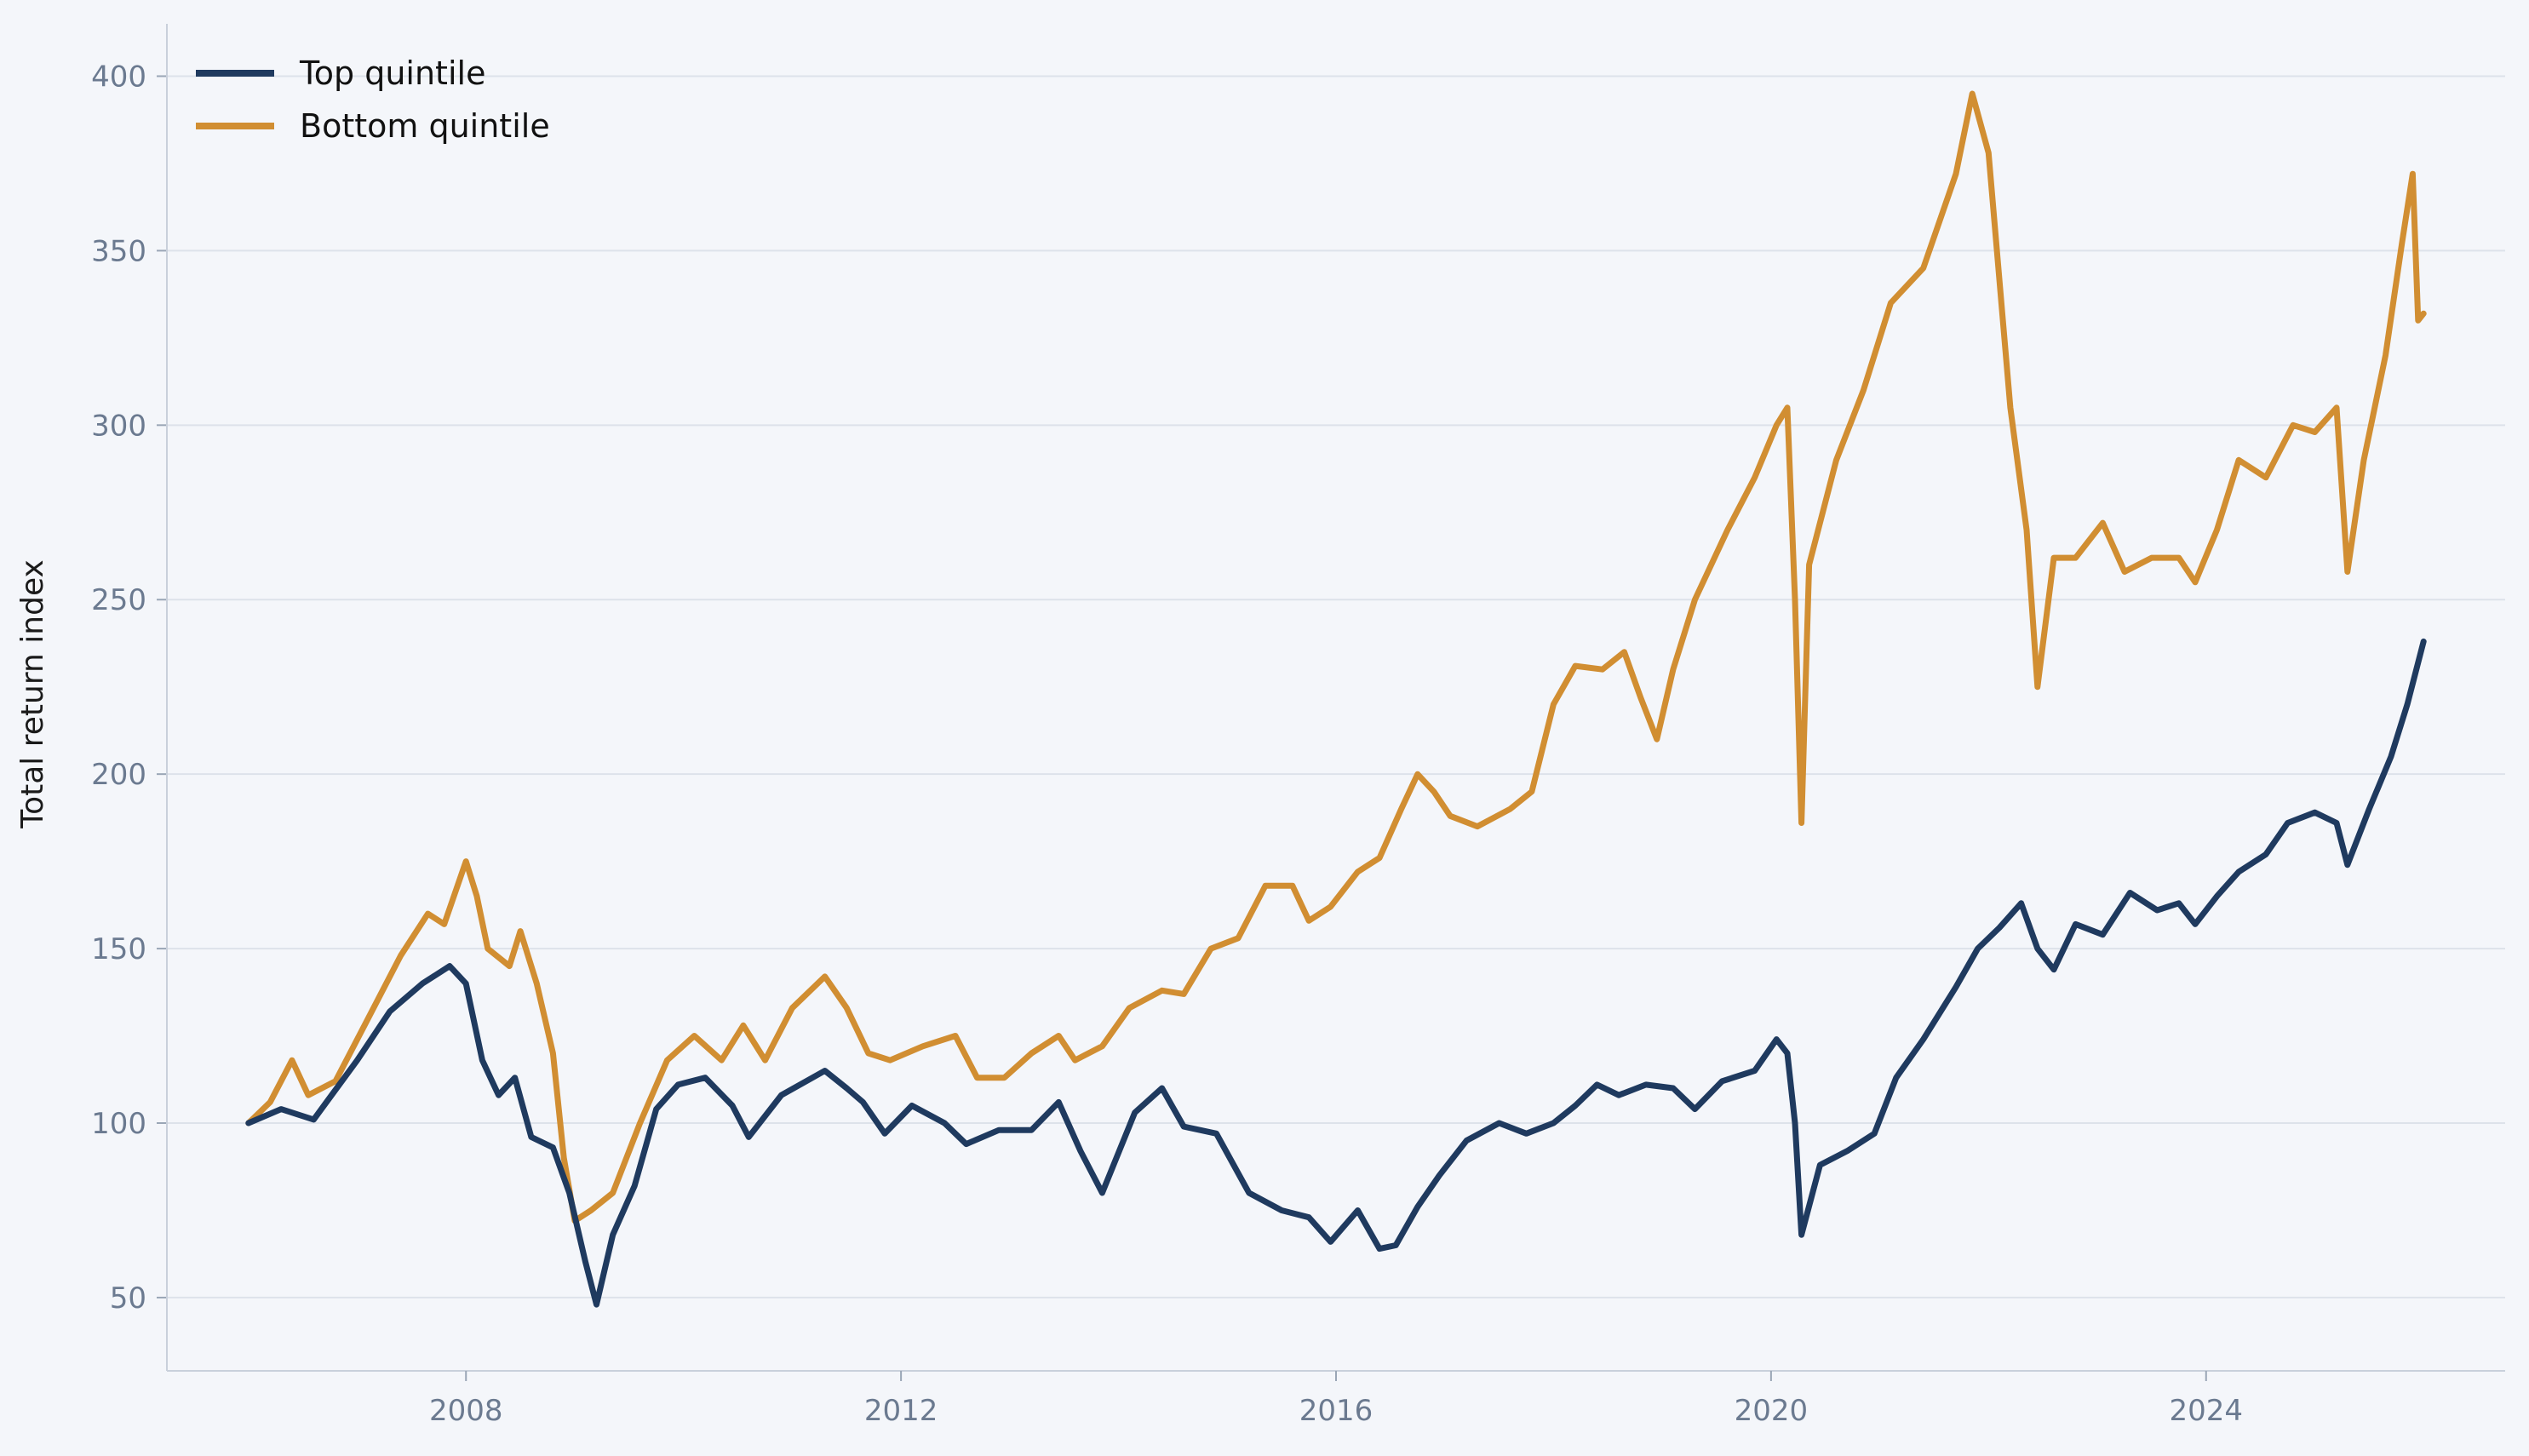 The height and width of the screenshot is (1456, 2529). Describe the element at coordinates (118, 426) in the screenshot. I see `y-tick-label: 300` at that location.